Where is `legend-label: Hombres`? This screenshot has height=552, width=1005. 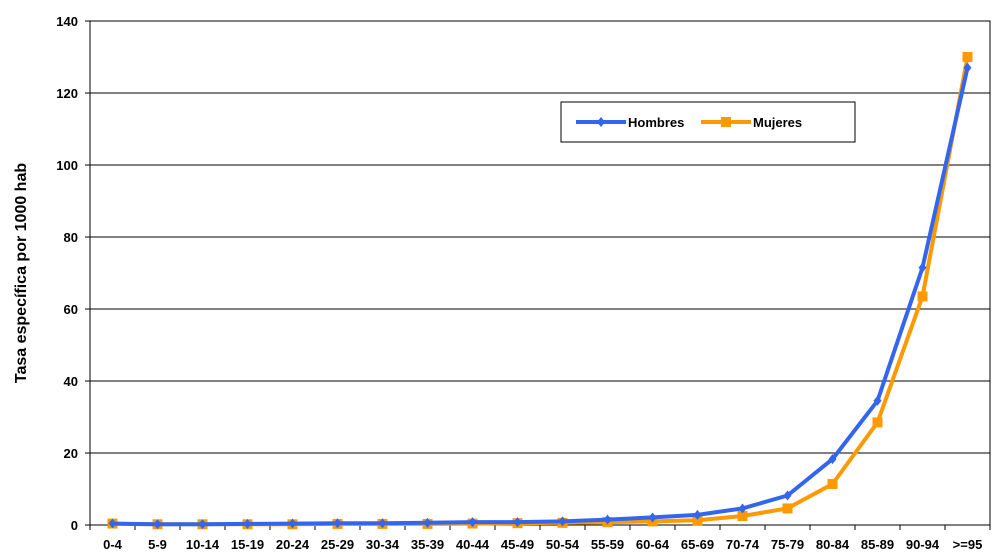
legend-label: Hombres is located at coordinates (656, 122).